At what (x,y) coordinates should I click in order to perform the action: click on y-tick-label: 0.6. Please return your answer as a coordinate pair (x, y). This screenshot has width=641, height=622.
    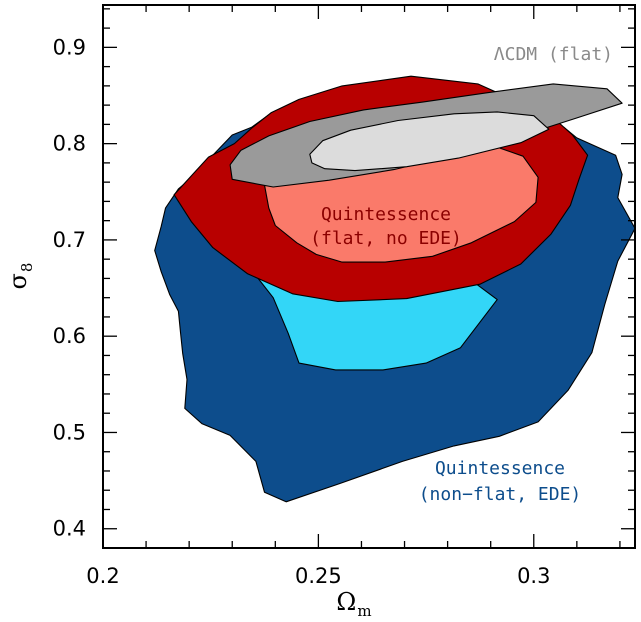
    Looking at the image, I should click on (69, 336).